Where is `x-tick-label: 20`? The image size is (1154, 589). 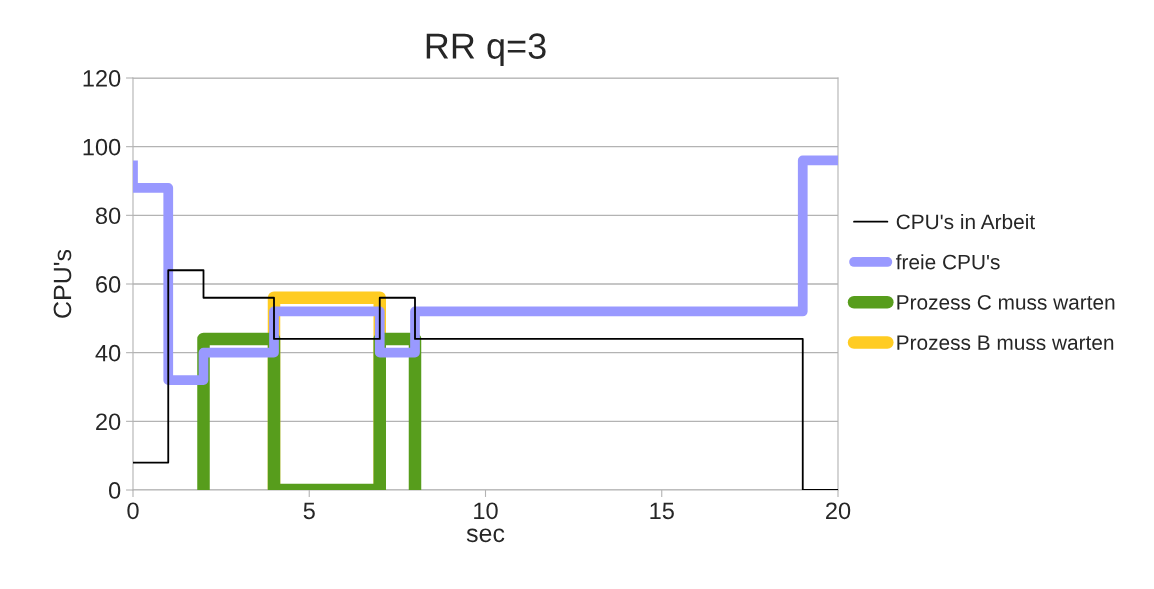 x-tick-label: 20 is located at coordinates (838, 511).